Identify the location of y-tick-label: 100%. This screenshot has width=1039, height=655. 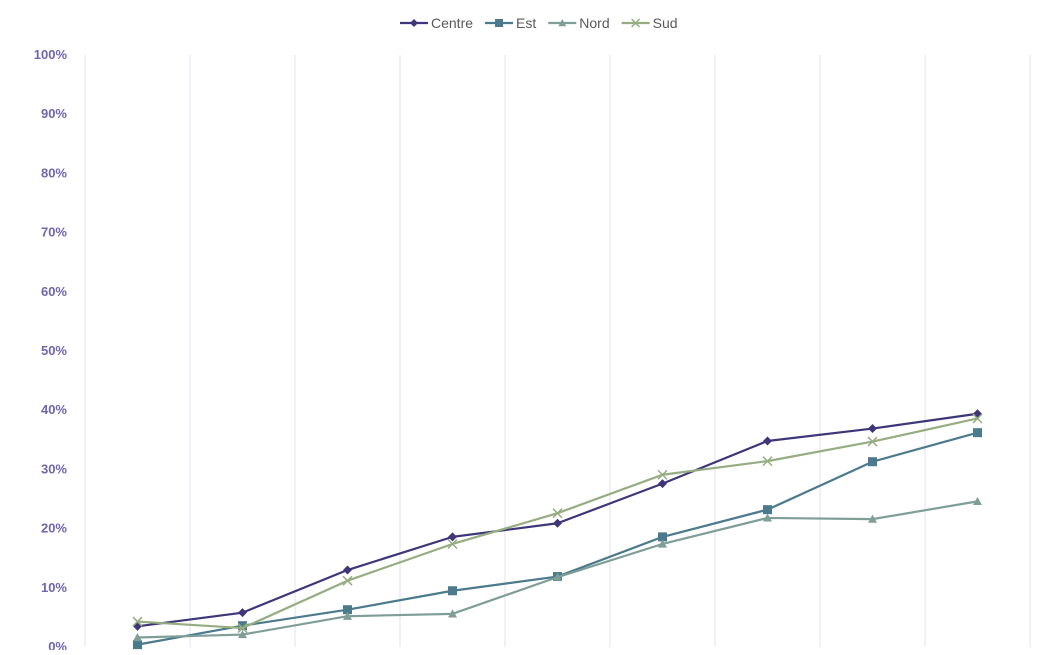
(51, 54).